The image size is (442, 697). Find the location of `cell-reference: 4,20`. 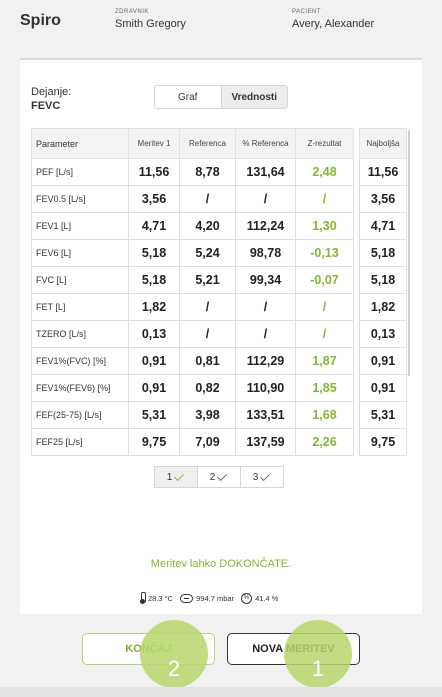

cell-reference: 4,20 is located at coordinates (207, 226).